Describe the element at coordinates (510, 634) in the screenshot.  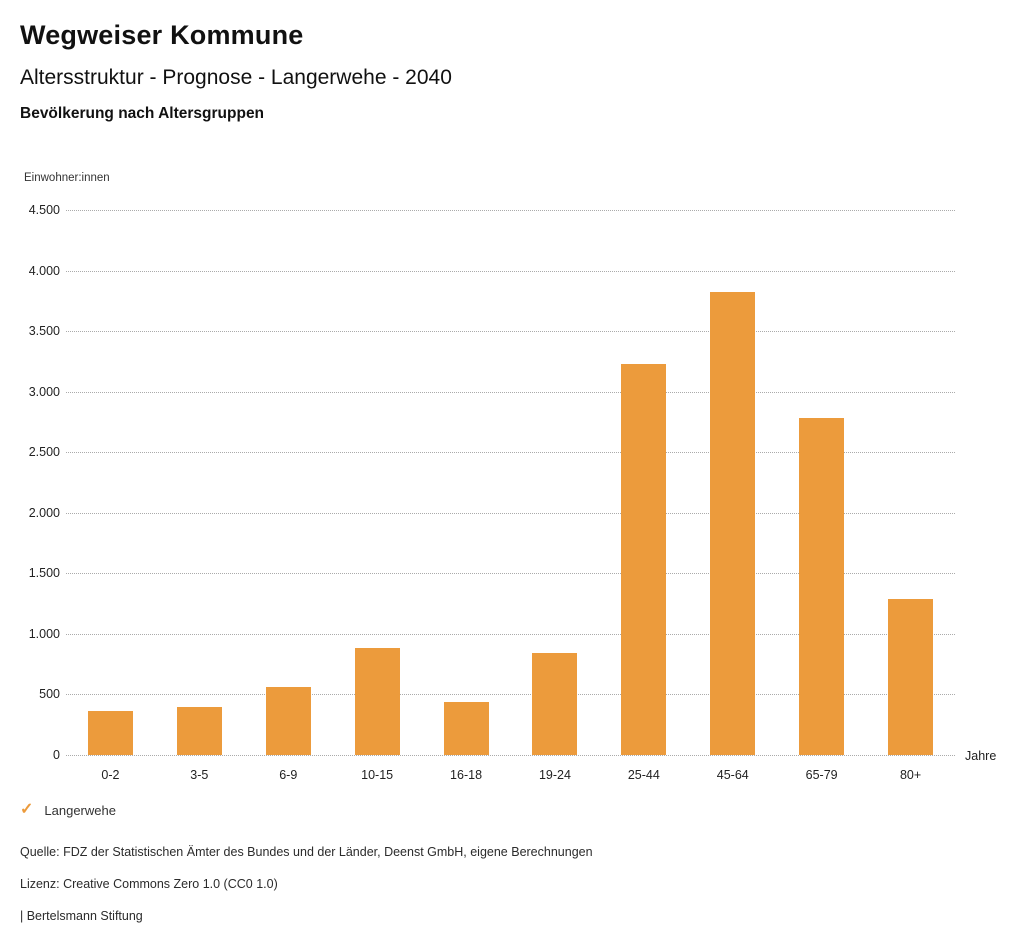
I see `gridline-1.000` at that location.